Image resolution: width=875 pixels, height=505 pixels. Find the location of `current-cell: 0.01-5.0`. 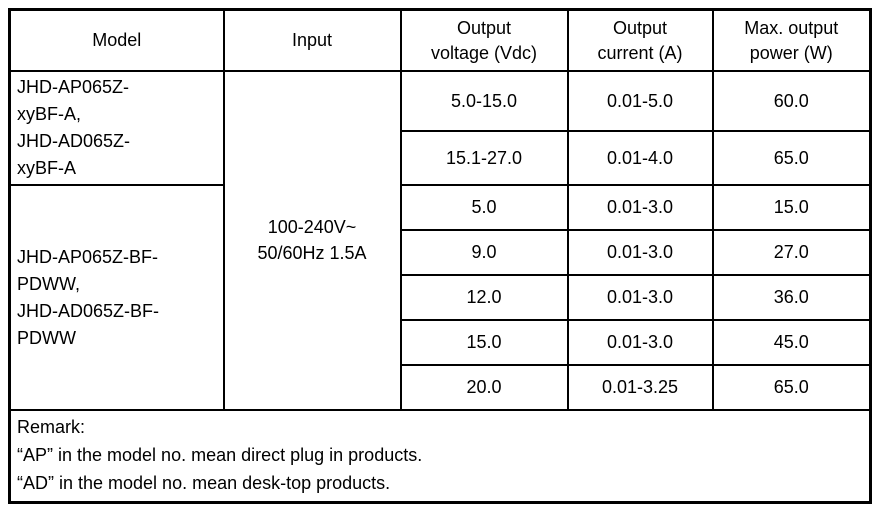

current-cell: 0.01-5.0 is located at coordinates (640, 101).